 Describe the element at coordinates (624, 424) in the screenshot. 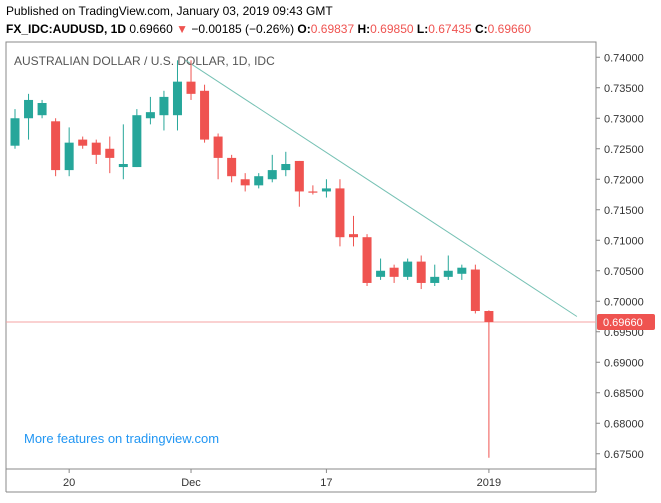

I see `price-tick-label: 0.68000` at that location.